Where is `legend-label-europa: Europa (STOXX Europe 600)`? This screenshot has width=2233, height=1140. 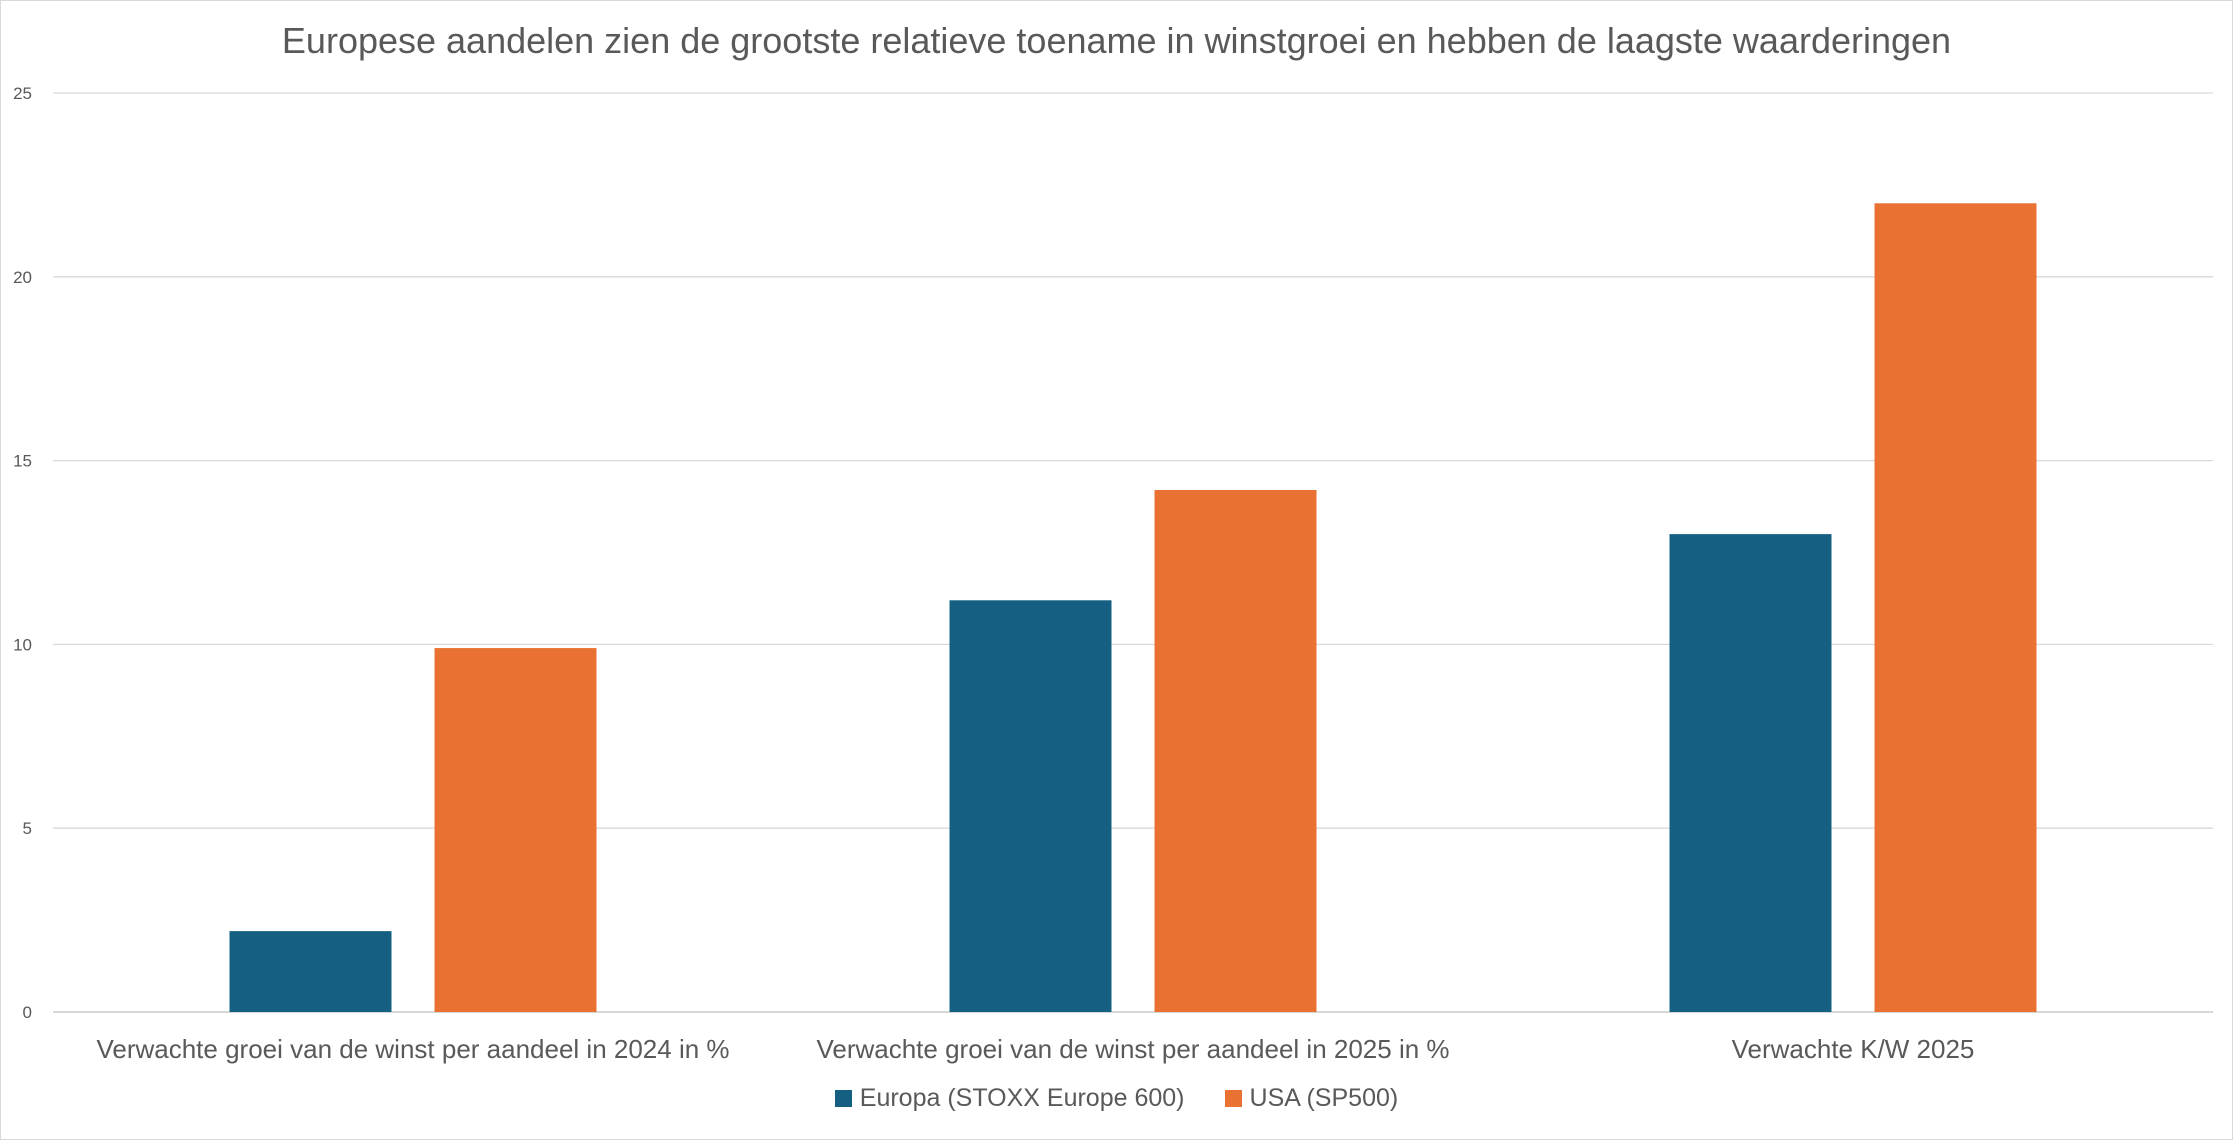 legend-label-europa: Europa (STOXX Europe 600) is located at coordinates (1022, 1098).